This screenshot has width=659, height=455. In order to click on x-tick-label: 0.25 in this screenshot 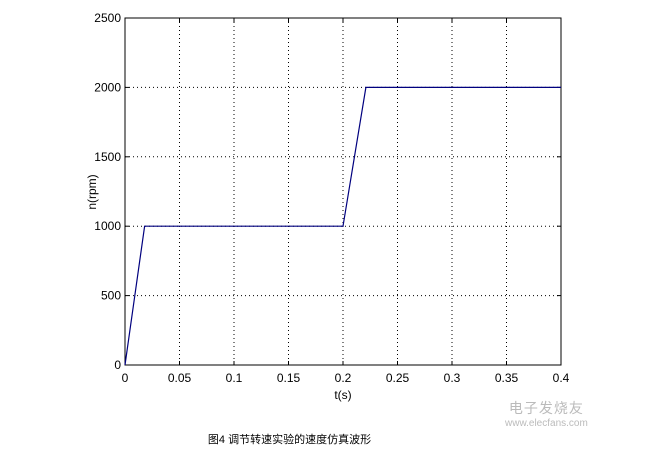, I will do `click(398, 378)`.